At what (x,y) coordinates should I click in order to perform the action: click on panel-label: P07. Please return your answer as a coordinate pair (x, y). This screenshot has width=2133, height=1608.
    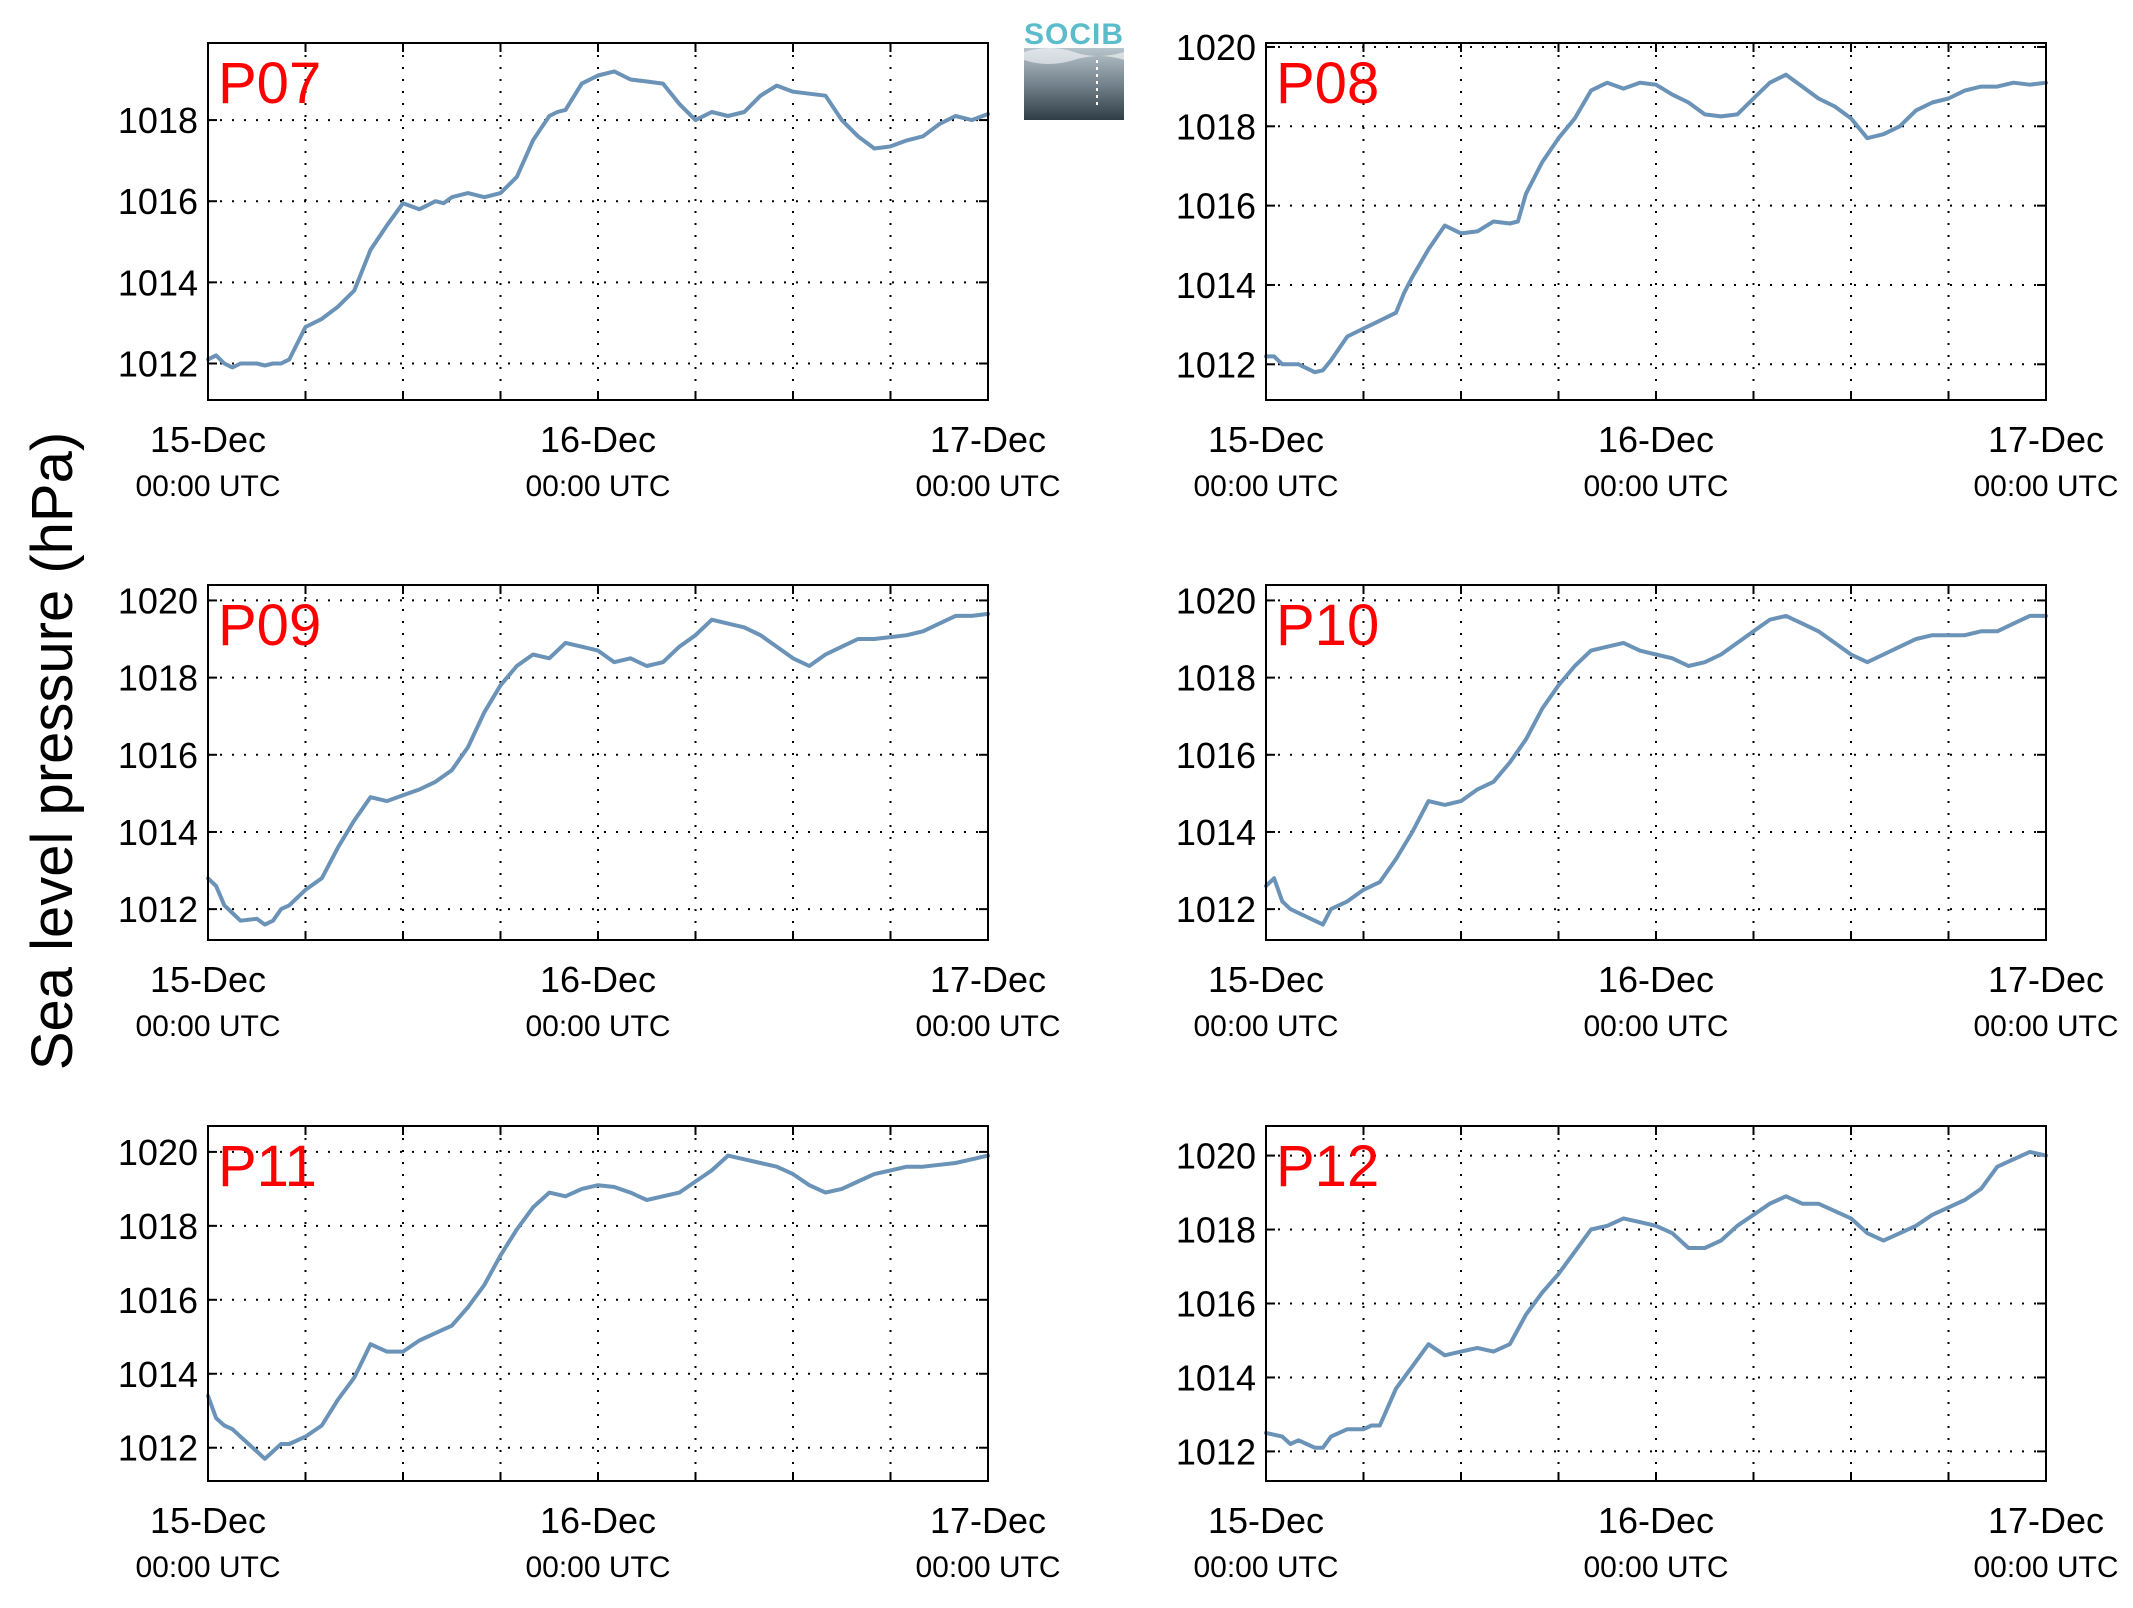
    Looking at the image, I should click on (269, 83).